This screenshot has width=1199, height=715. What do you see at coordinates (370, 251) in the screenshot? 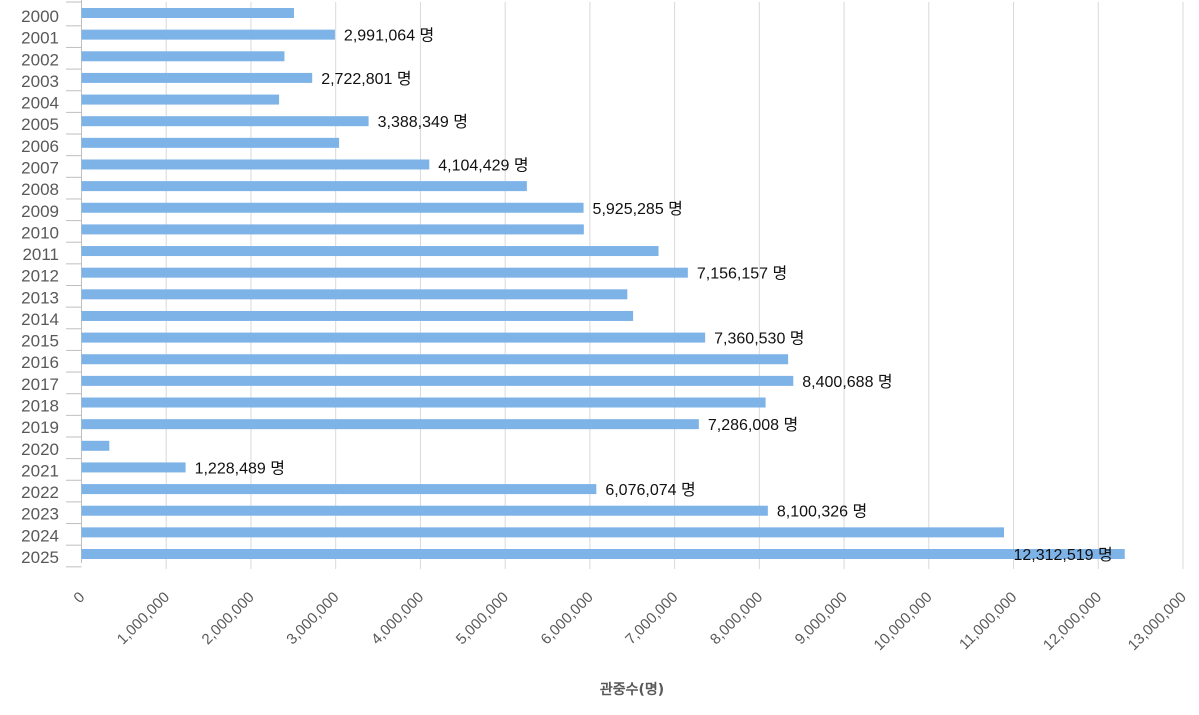
I see `bar-2011` at bounding box center [370, 251].